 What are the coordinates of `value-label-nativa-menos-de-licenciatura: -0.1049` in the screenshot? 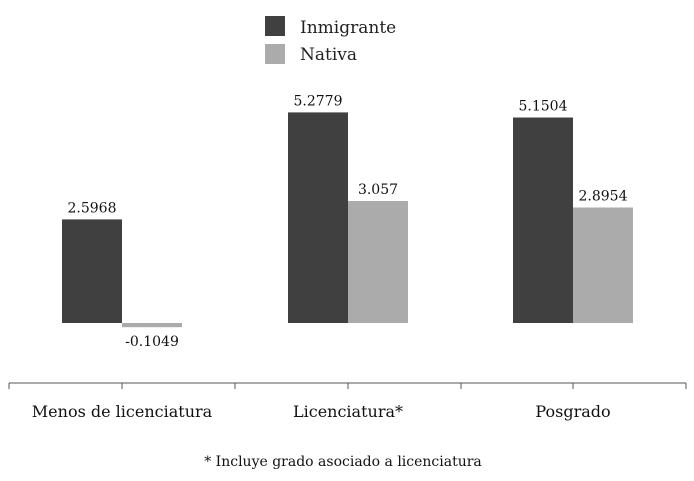 It's located at (152, 342).